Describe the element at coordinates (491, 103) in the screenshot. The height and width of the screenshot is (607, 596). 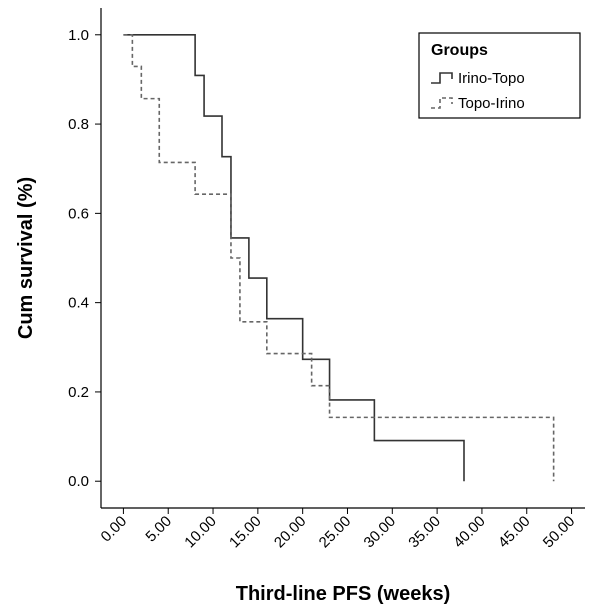
I see `legend-label: Topo-Irino` at that location.